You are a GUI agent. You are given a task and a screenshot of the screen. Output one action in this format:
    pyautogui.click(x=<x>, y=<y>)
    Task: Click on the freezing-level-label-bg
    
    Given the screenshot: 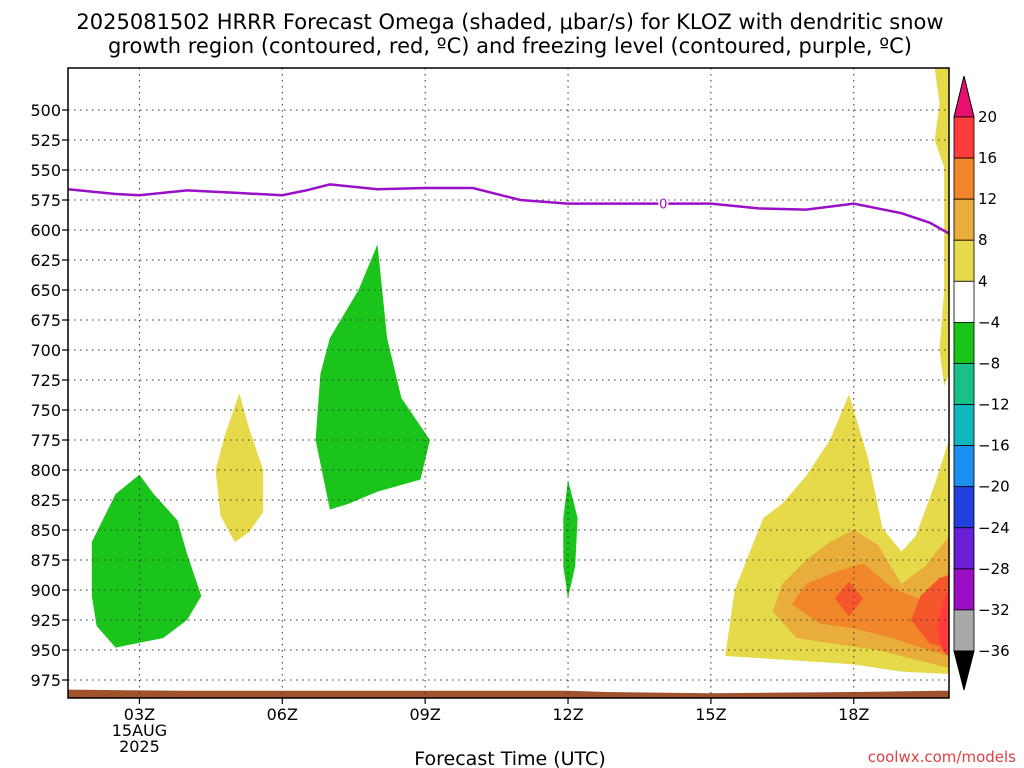 What is the action you would take?
    pyautogui.click(x=663, y=203)
    